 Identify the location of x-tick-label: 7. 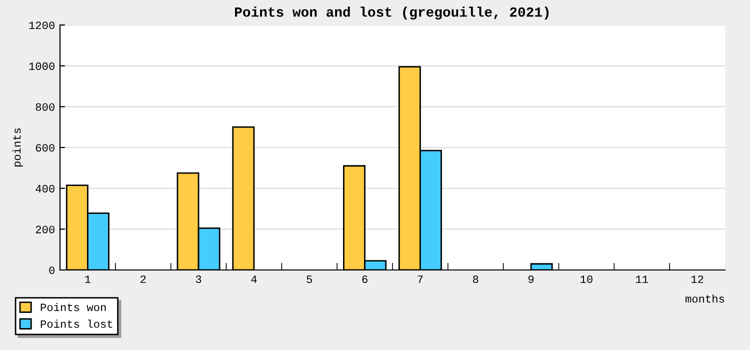
(420, 279).